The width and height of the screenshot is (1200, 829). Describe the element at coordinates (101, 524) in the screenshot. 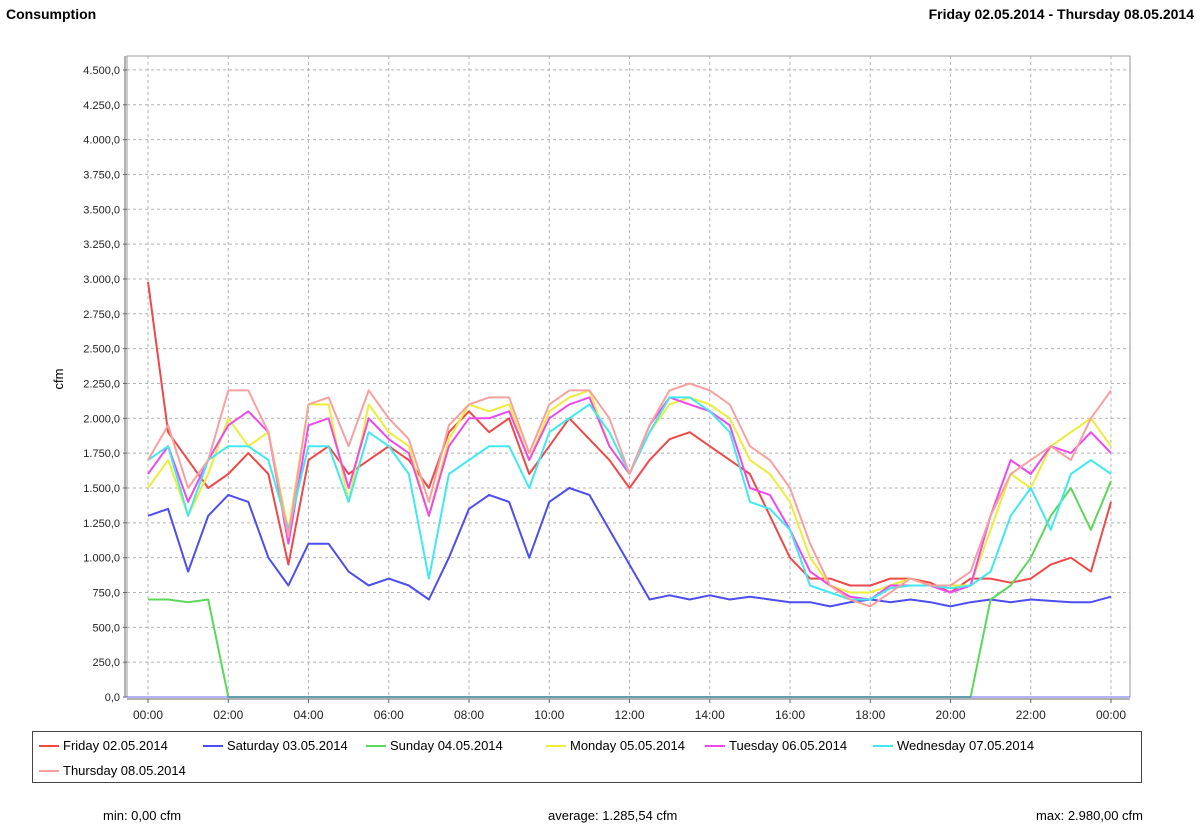

I see `y-tick-label: 1.250,0` at that location.